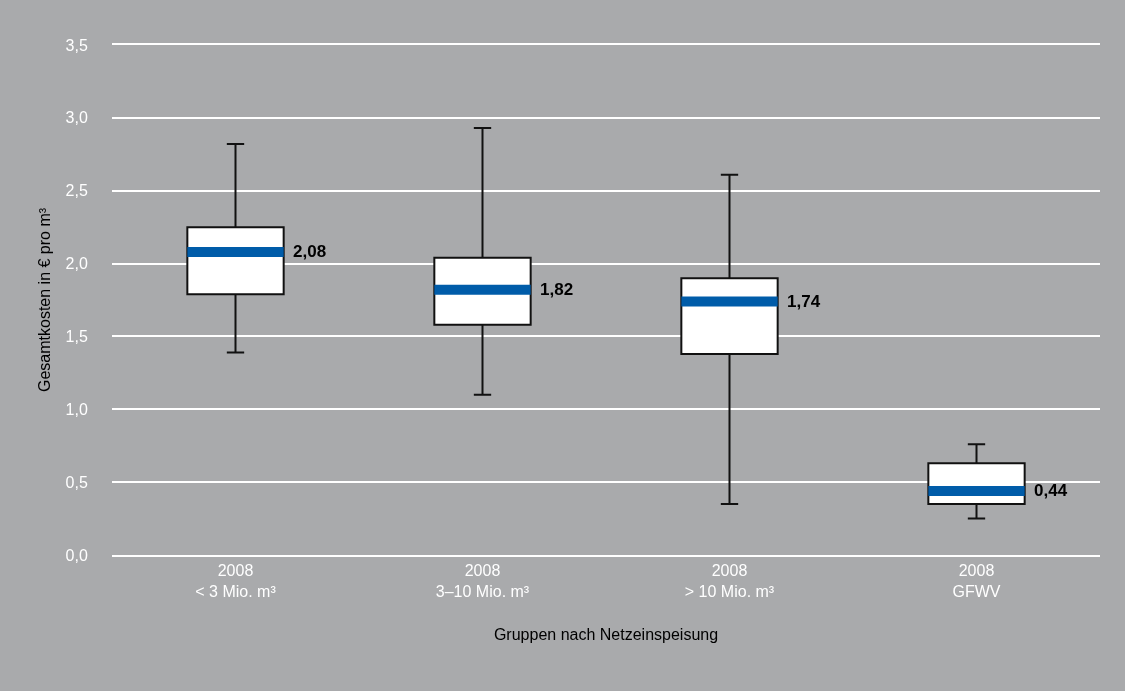 The width and height of the screenshot is (1125, 691). I want to click on y-tick-label: 1,5, so click(76, 337).